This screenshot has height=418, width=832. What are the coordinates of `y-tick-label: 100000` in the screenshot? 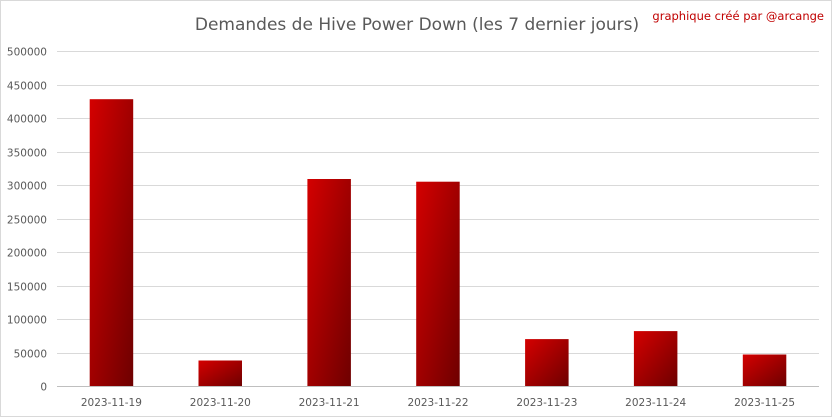 It's located at (27, 321).